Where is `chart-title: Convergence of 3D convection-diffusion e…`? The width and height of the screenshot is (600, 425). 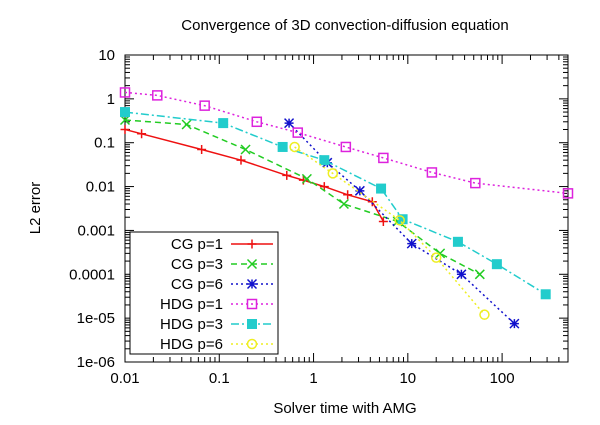 chart-title: Convergence of 3D convection-diffusion e… is located at coordinates (344, 25).